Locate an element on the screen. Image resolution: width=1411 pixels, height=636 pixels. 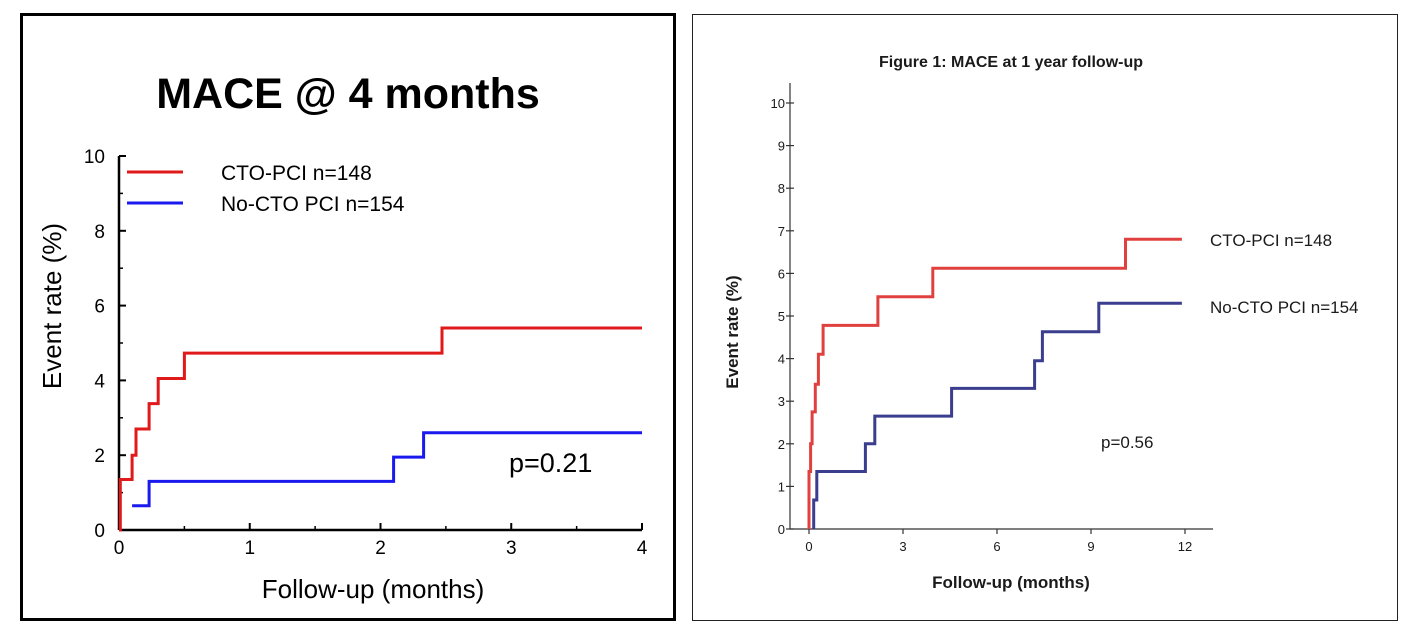
left-y-tick-label: 6 is located at coordinates (99, 307).